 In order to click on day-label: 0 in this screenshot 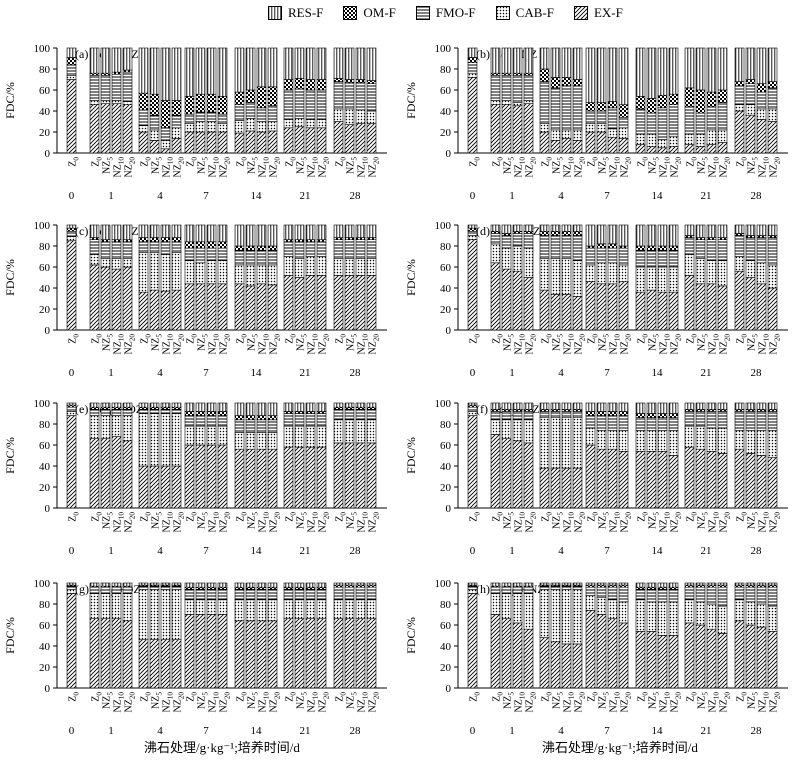, I will do `click(72, 373)`.